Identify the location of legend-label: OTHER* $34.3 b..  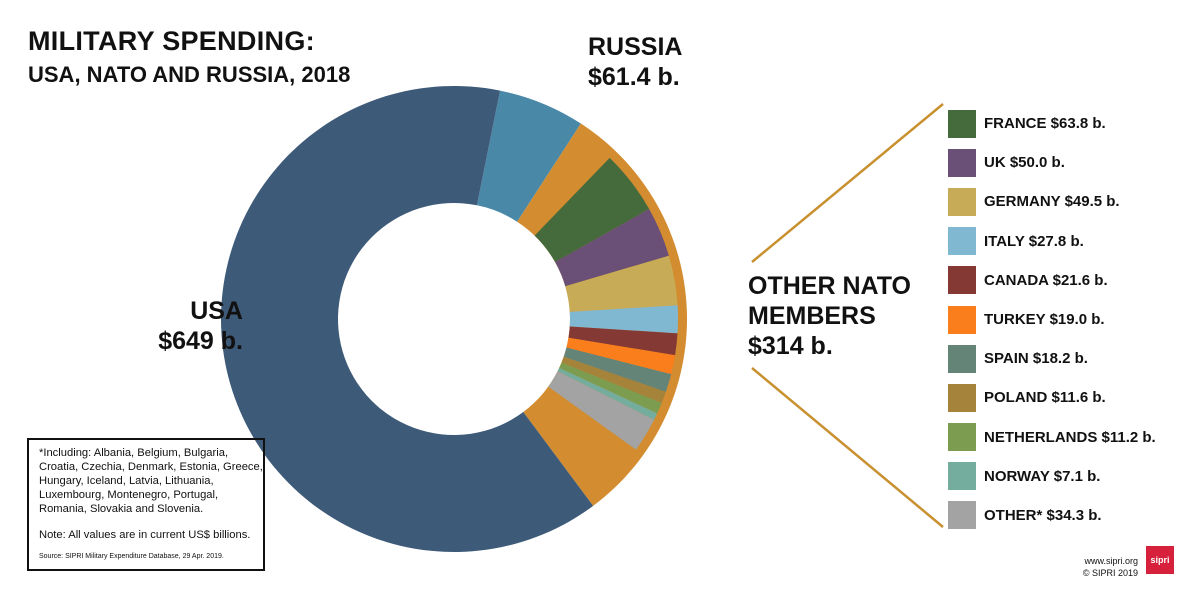
(1043, 515).